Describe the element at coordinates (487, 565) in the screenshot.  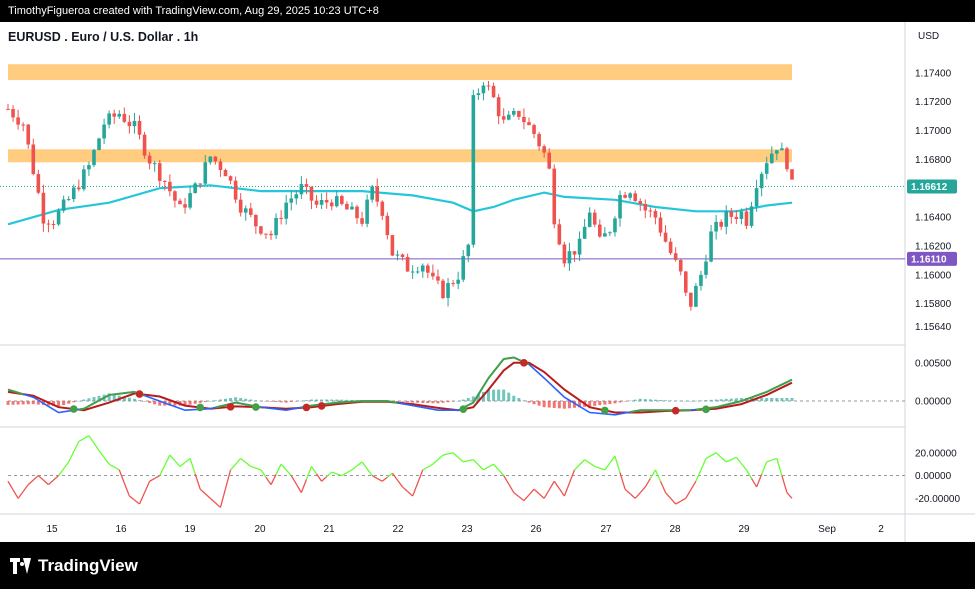
I see `footer-bar: TradingView` at that location.